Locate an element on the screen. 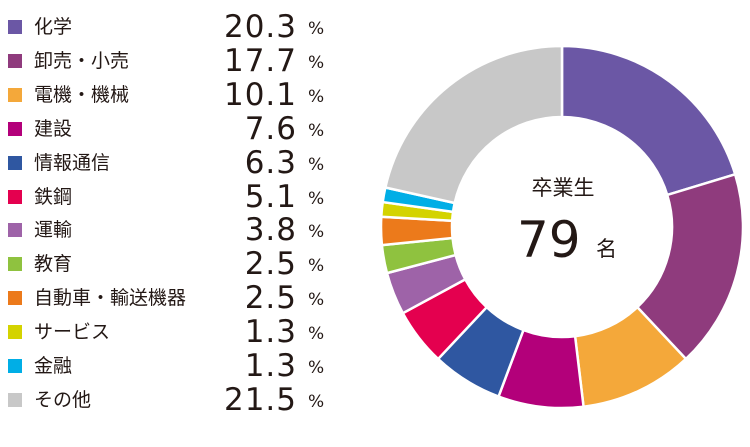 The width and height of the screenshot is (750, 447). legend-item: 鉄鋼 5.1% is located at coordinates (172, 197).